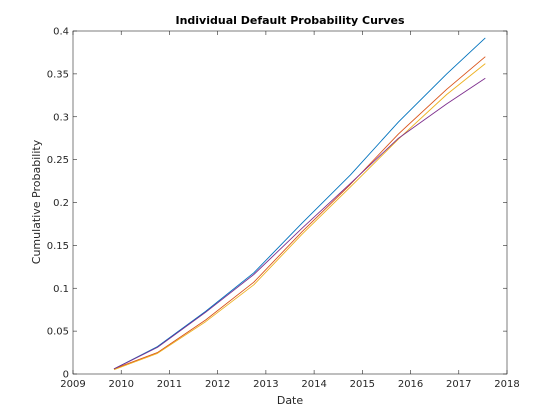 The image size is (560, 420). I want to click on x-tick-label: 2012, so click(217, 384).